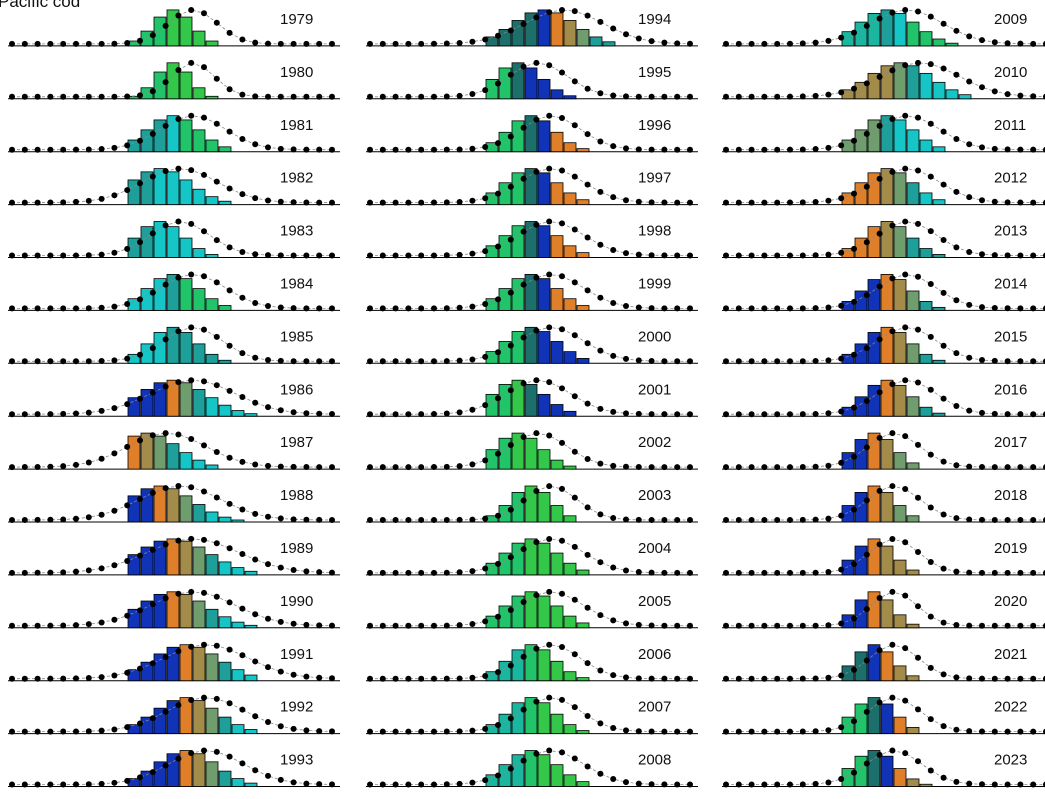  What do you see at coordinates (296, 72) in the screenshot?
I see `panel-year-label: 1980` at bounding box center [296, 72].